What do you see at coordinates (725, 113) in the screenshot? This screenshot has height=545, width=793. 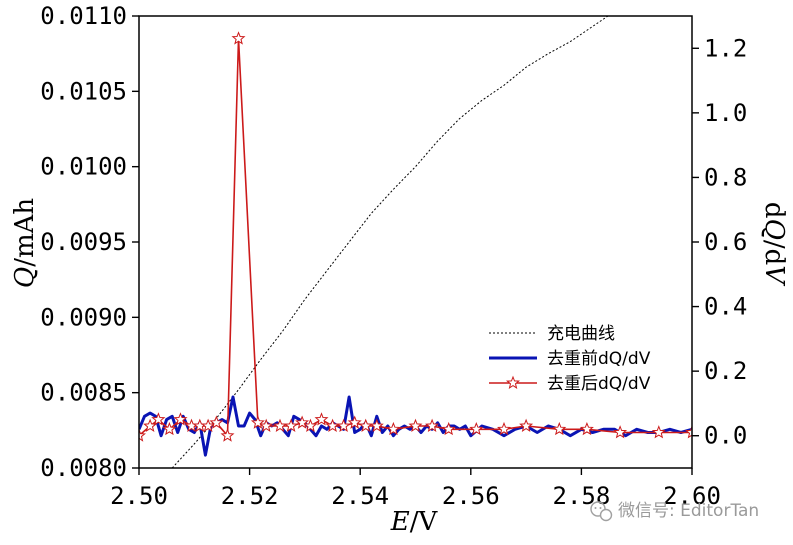 I see `y-right-tick-label: 1.0` at bounding box center [725, 113].